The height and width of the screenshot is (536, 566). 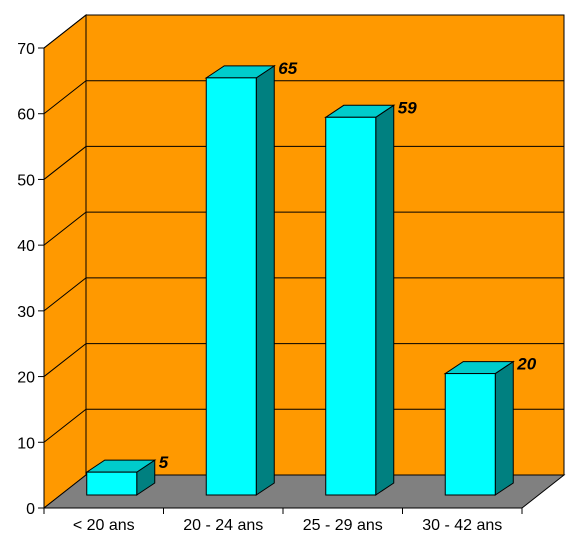 What do you see at coordinates (30, 509) in the screenshot?
I see `y-tick-label: 0` at bounding box center [30, 509].